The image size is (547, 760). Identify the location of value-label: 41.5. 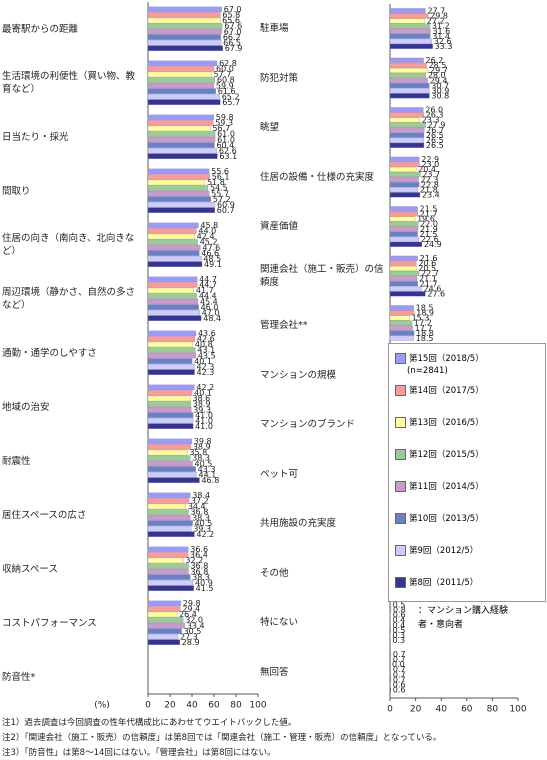
(205, 588).